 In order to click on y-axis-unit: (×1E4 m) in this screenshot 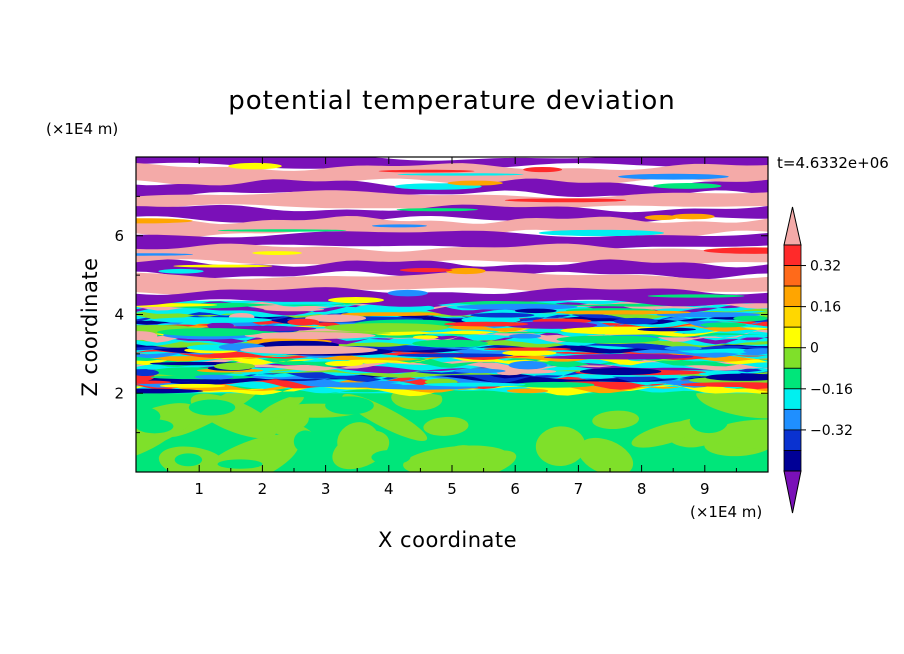, I will do `click(82, 129)`.